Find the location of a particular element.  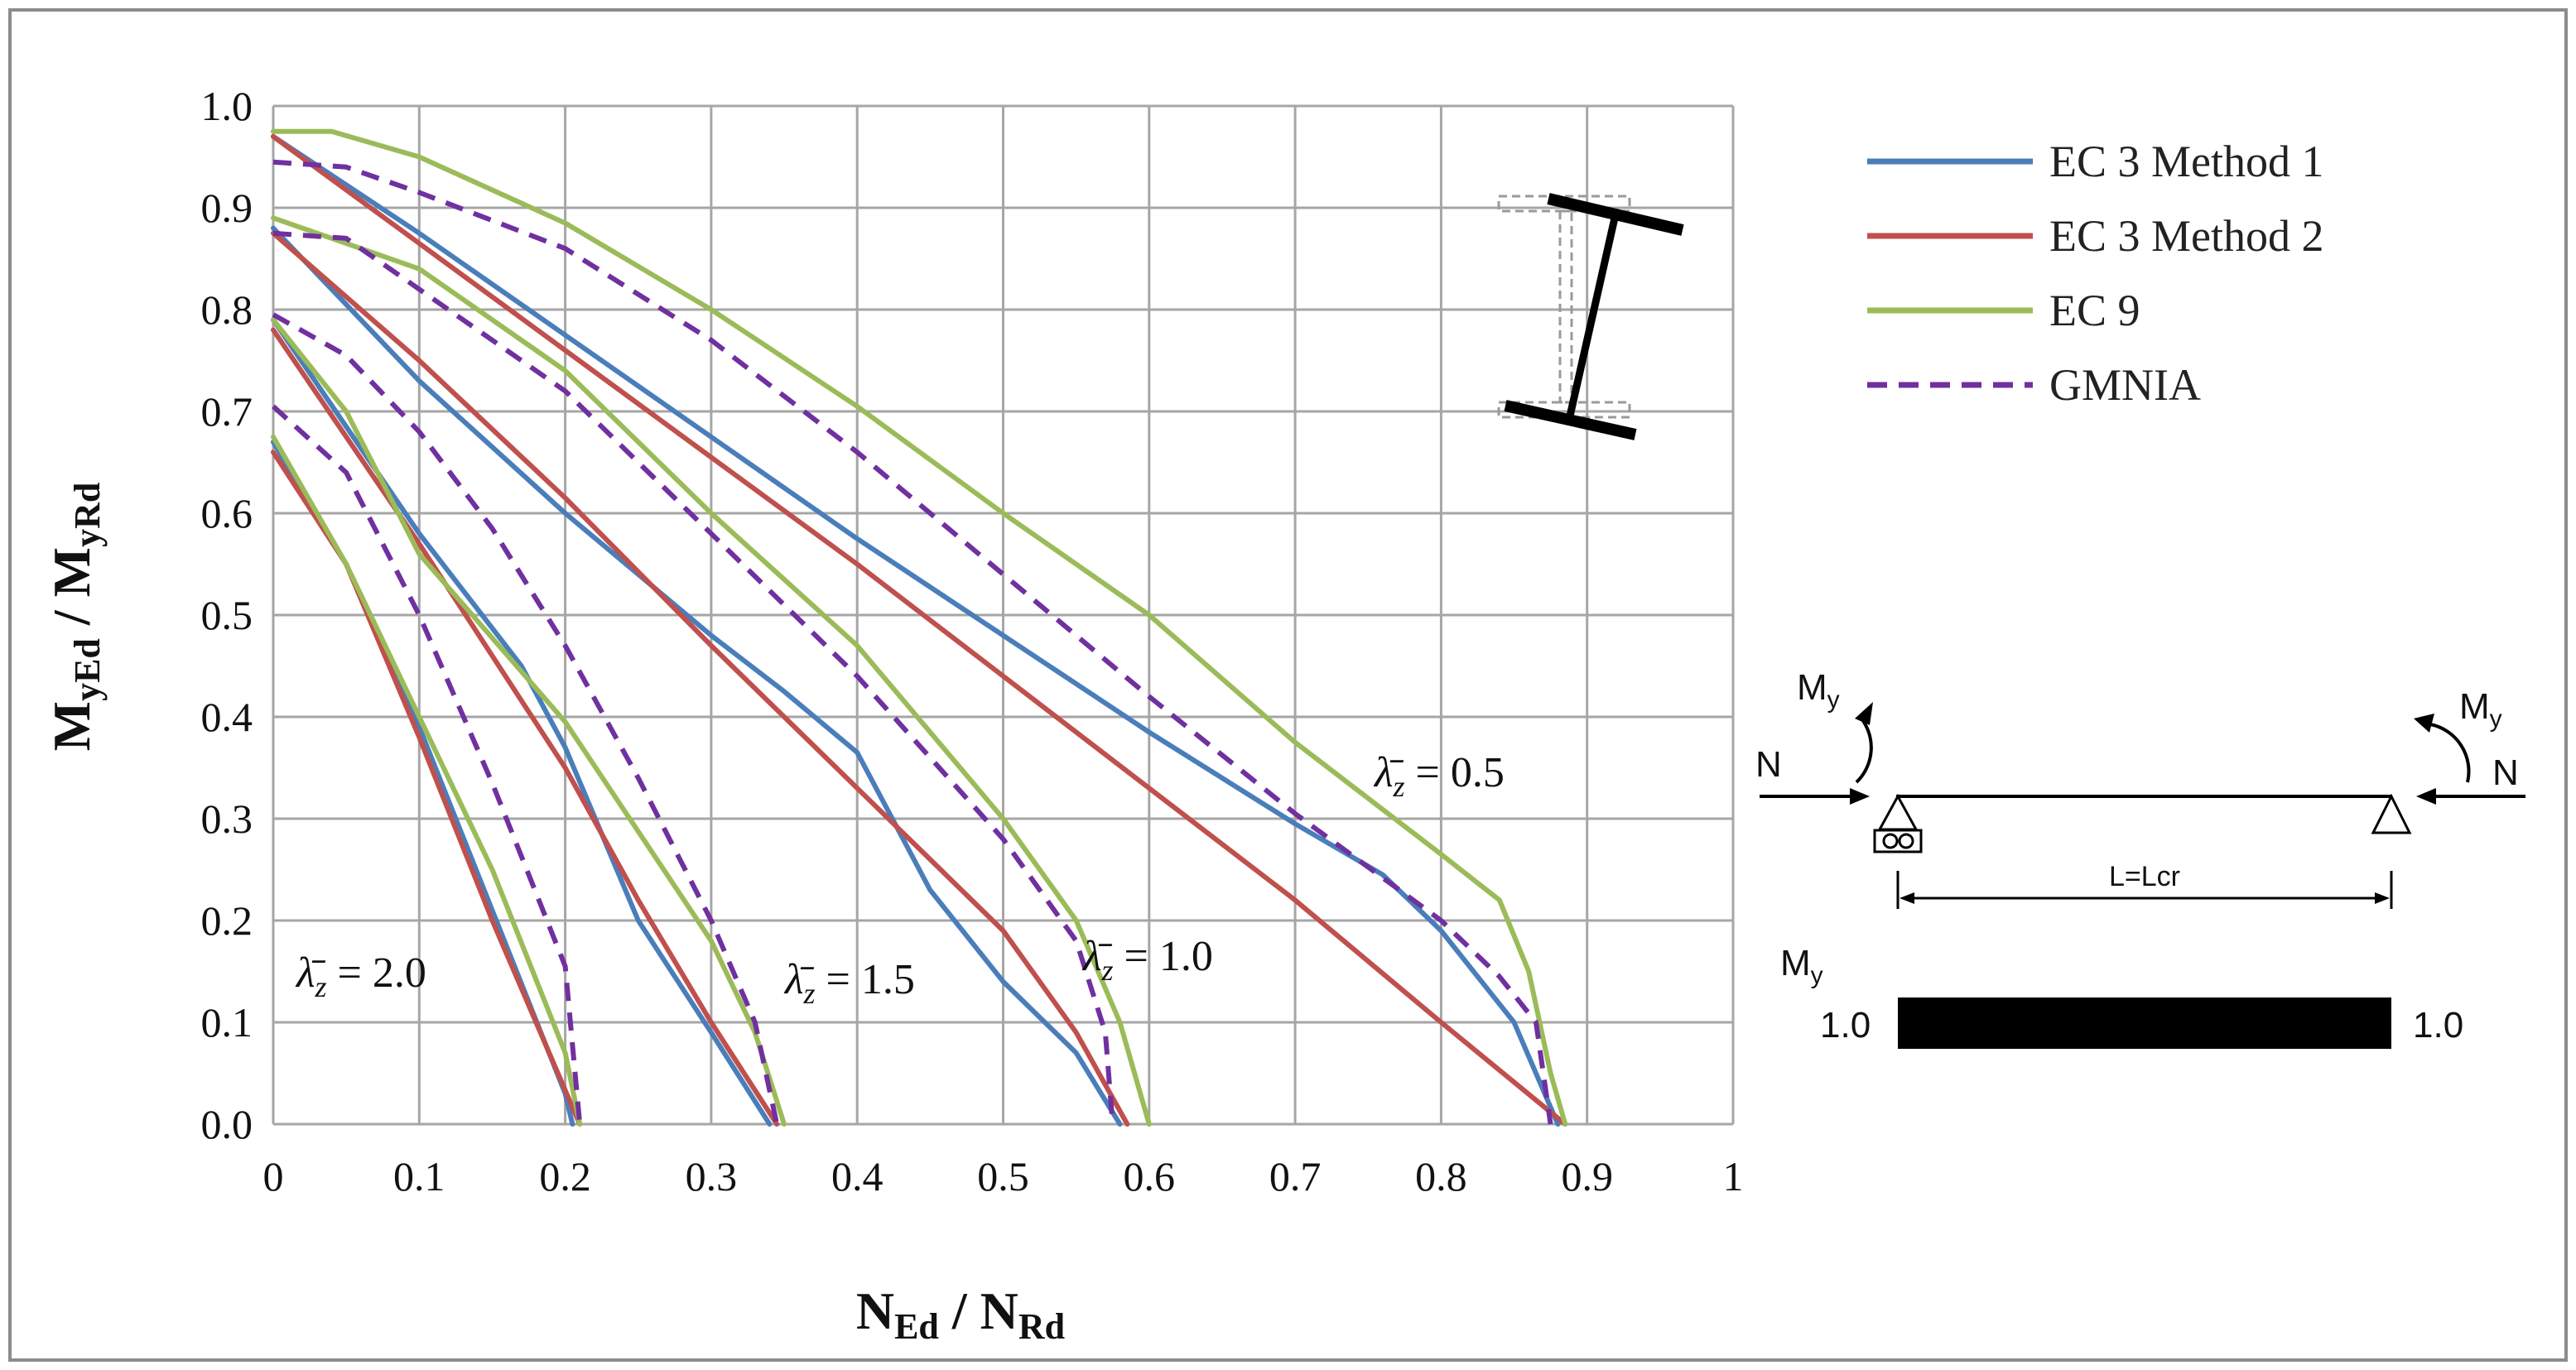

y-tick-label: 0.4 is located at coordinates (227, 717).